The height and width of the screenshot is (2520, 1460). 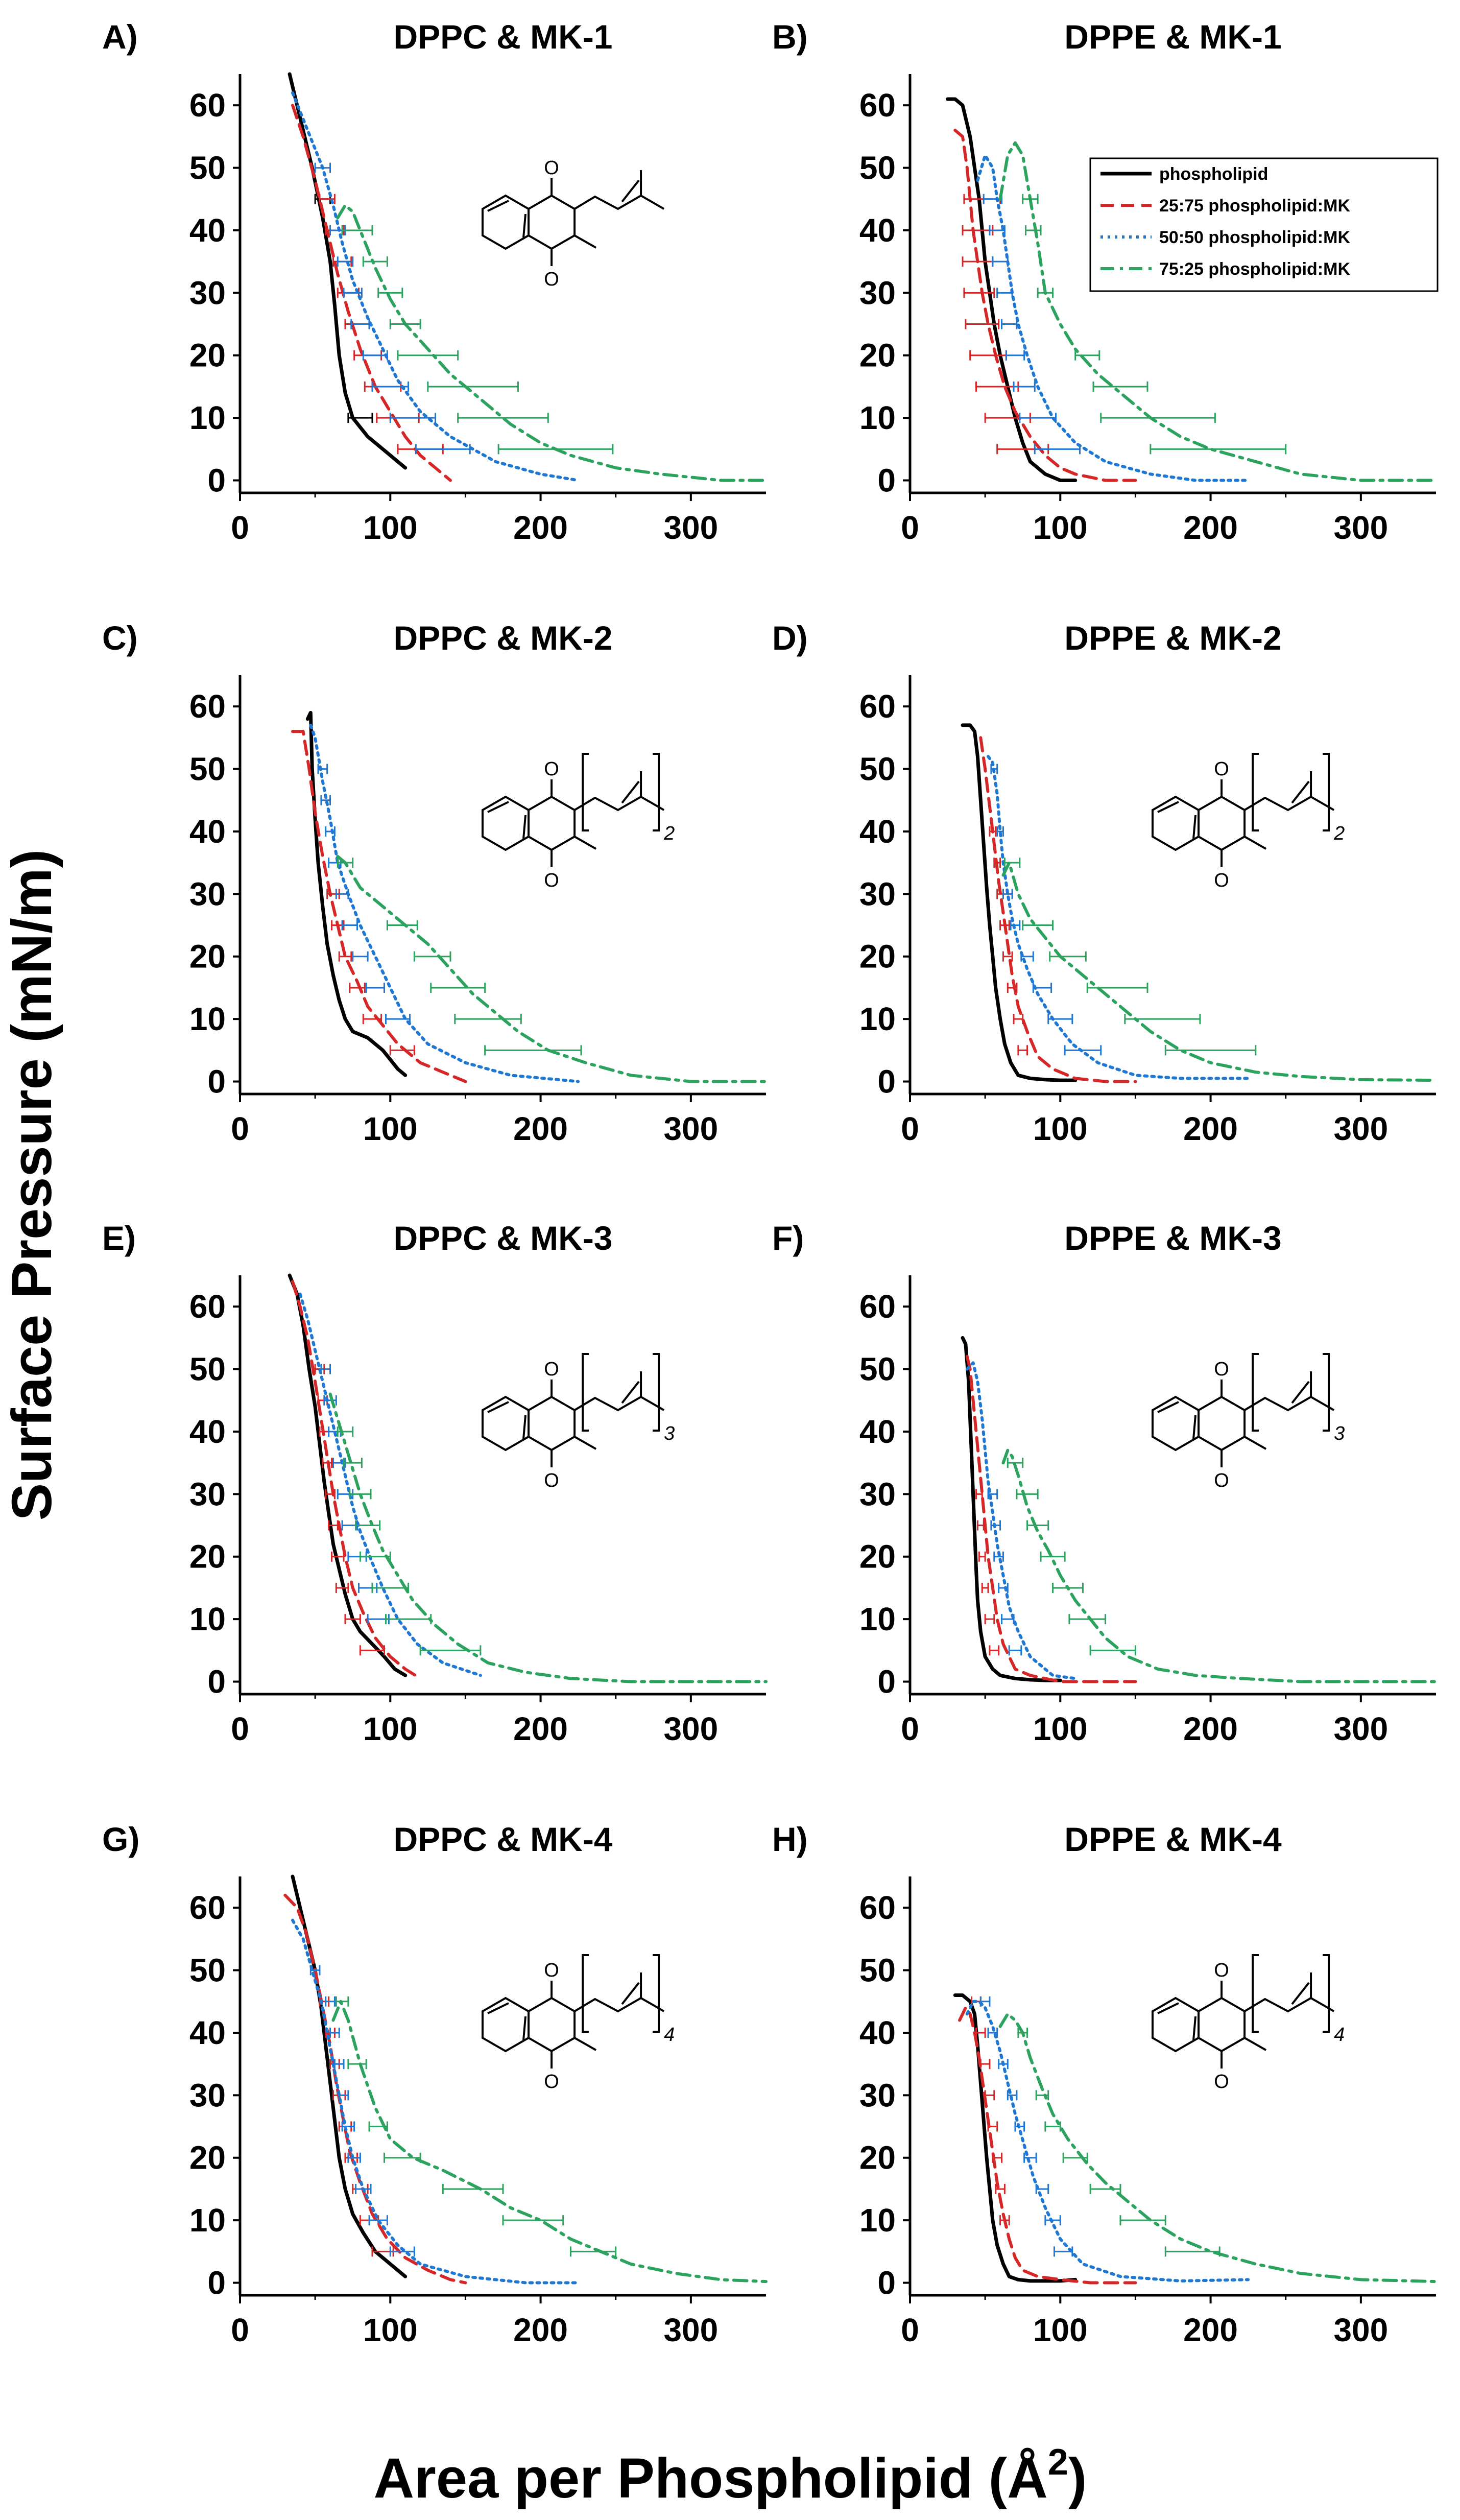 I want to click on panel-label: D), so click(x=790, y=638).